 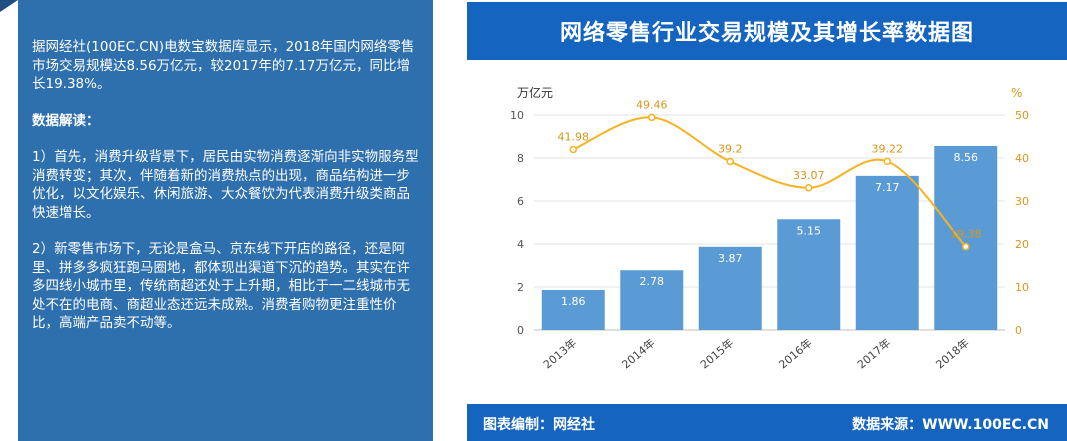 What do you see at coordinates (730, 258) in the screenshot?
I see `bar-value-label: 3.87` at bounding box center [730, 258].